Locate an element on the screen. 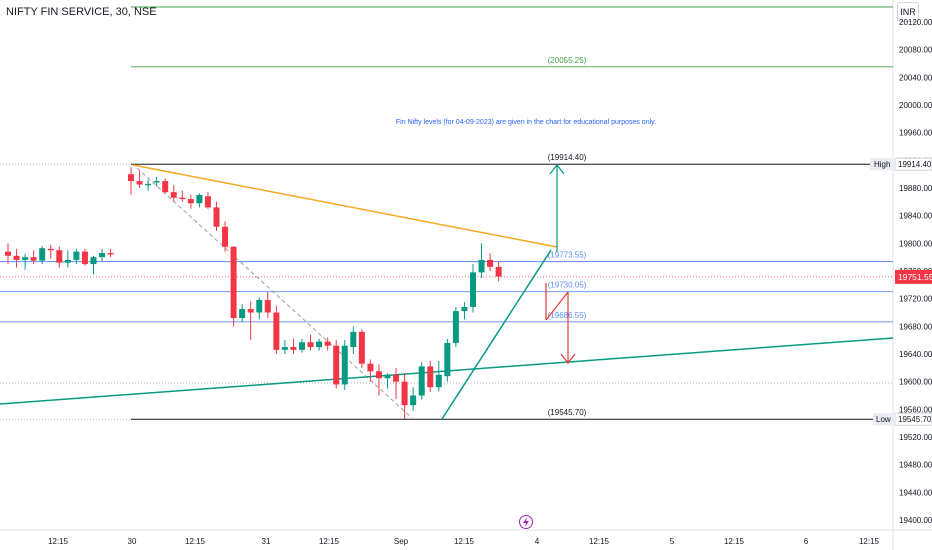 This screenshot has width=932, height=550. y-tick-label: 19800.00 is located at coordinates (915, 243).